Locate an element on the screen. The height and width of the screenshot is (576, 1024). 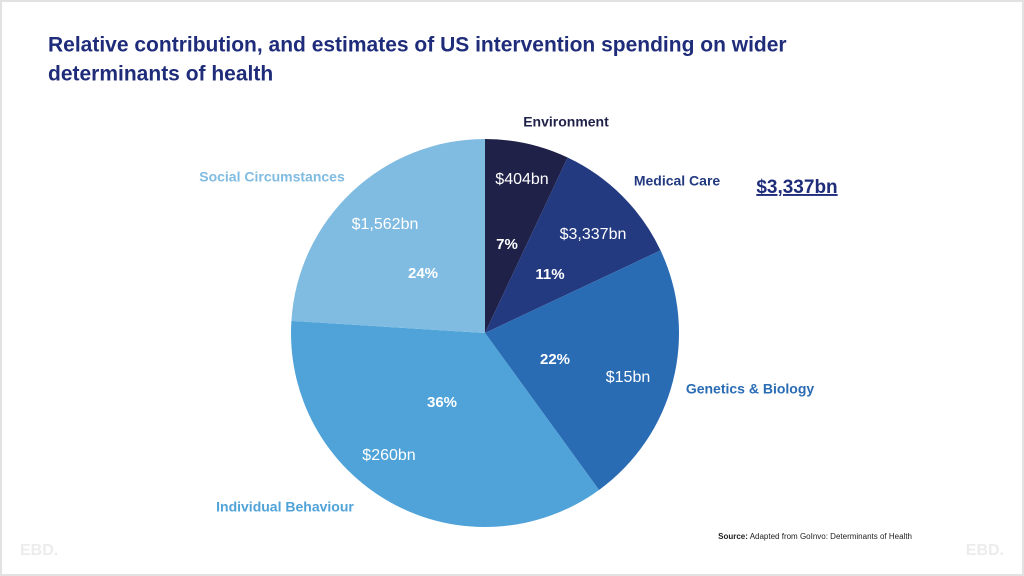
percent-label: 24% is located at coordinates (423, 273).